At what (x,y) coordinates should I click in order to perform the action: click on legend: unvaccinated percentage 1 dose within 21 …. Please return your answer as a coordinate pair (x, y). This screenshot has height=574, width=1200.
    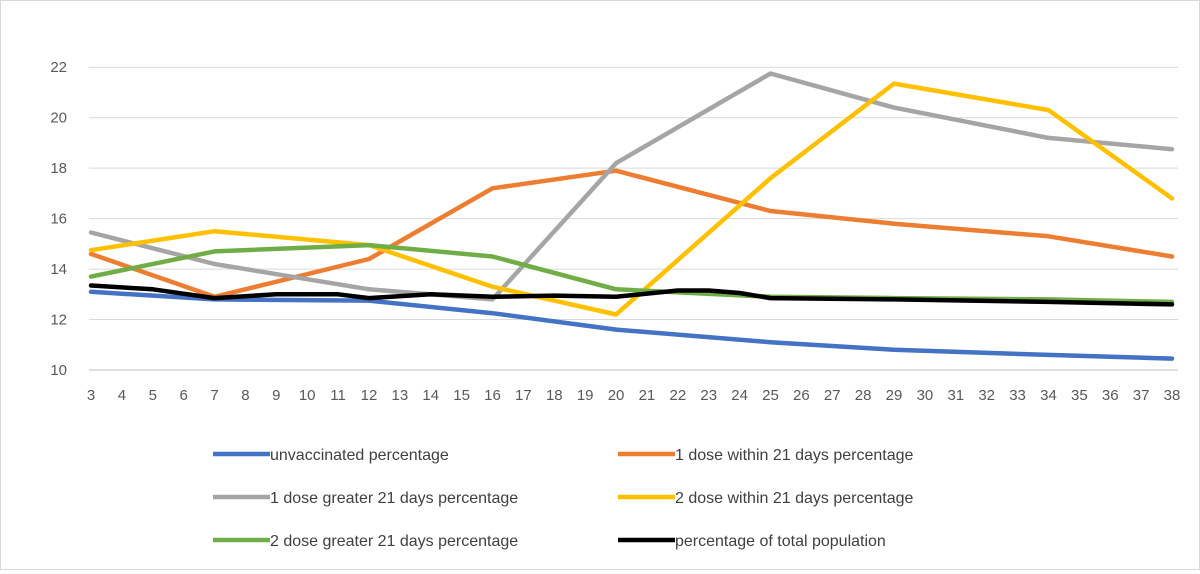
    Looking at the image, I should click on (563, 498).